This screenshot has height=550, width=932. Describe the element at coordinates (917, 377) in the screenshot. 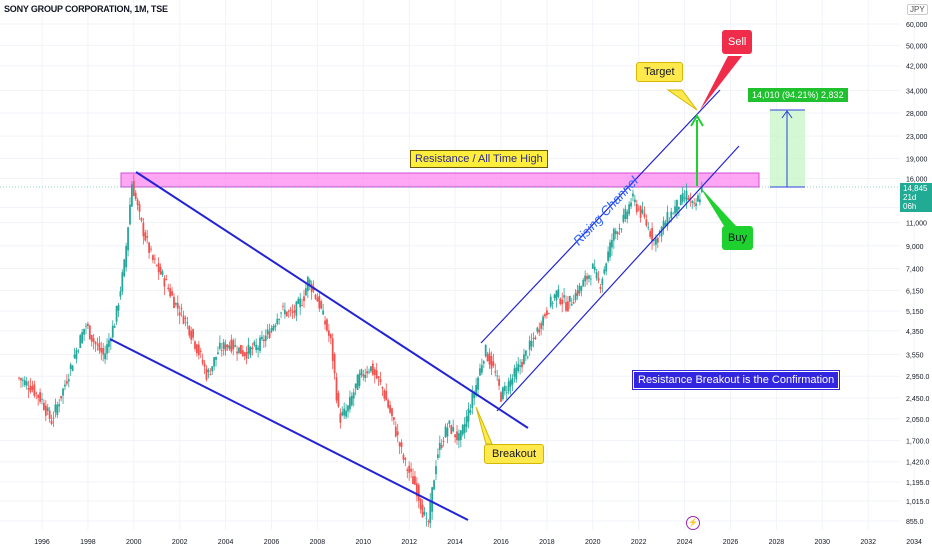

I see `y-tick-label: 2,950.0` at that location.